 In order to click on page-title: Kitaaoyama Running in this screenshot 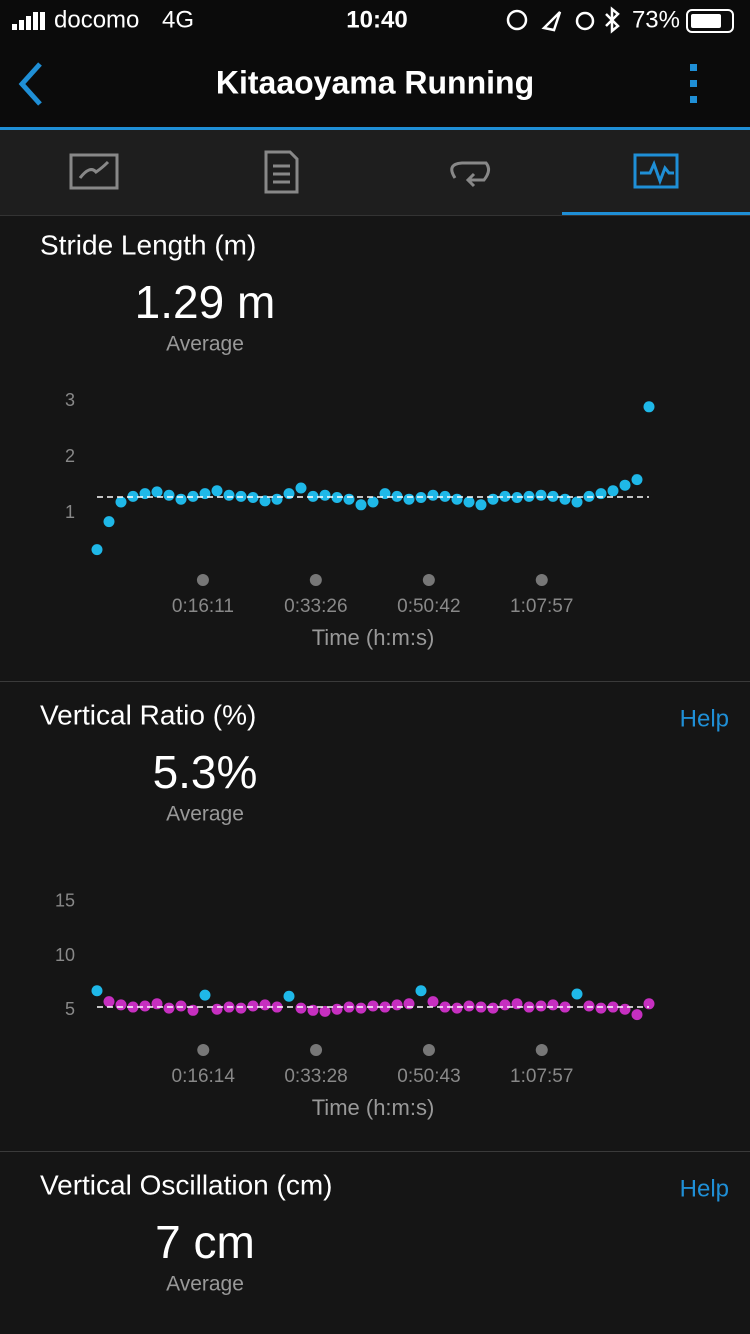, I will do `click(375, 82)`.